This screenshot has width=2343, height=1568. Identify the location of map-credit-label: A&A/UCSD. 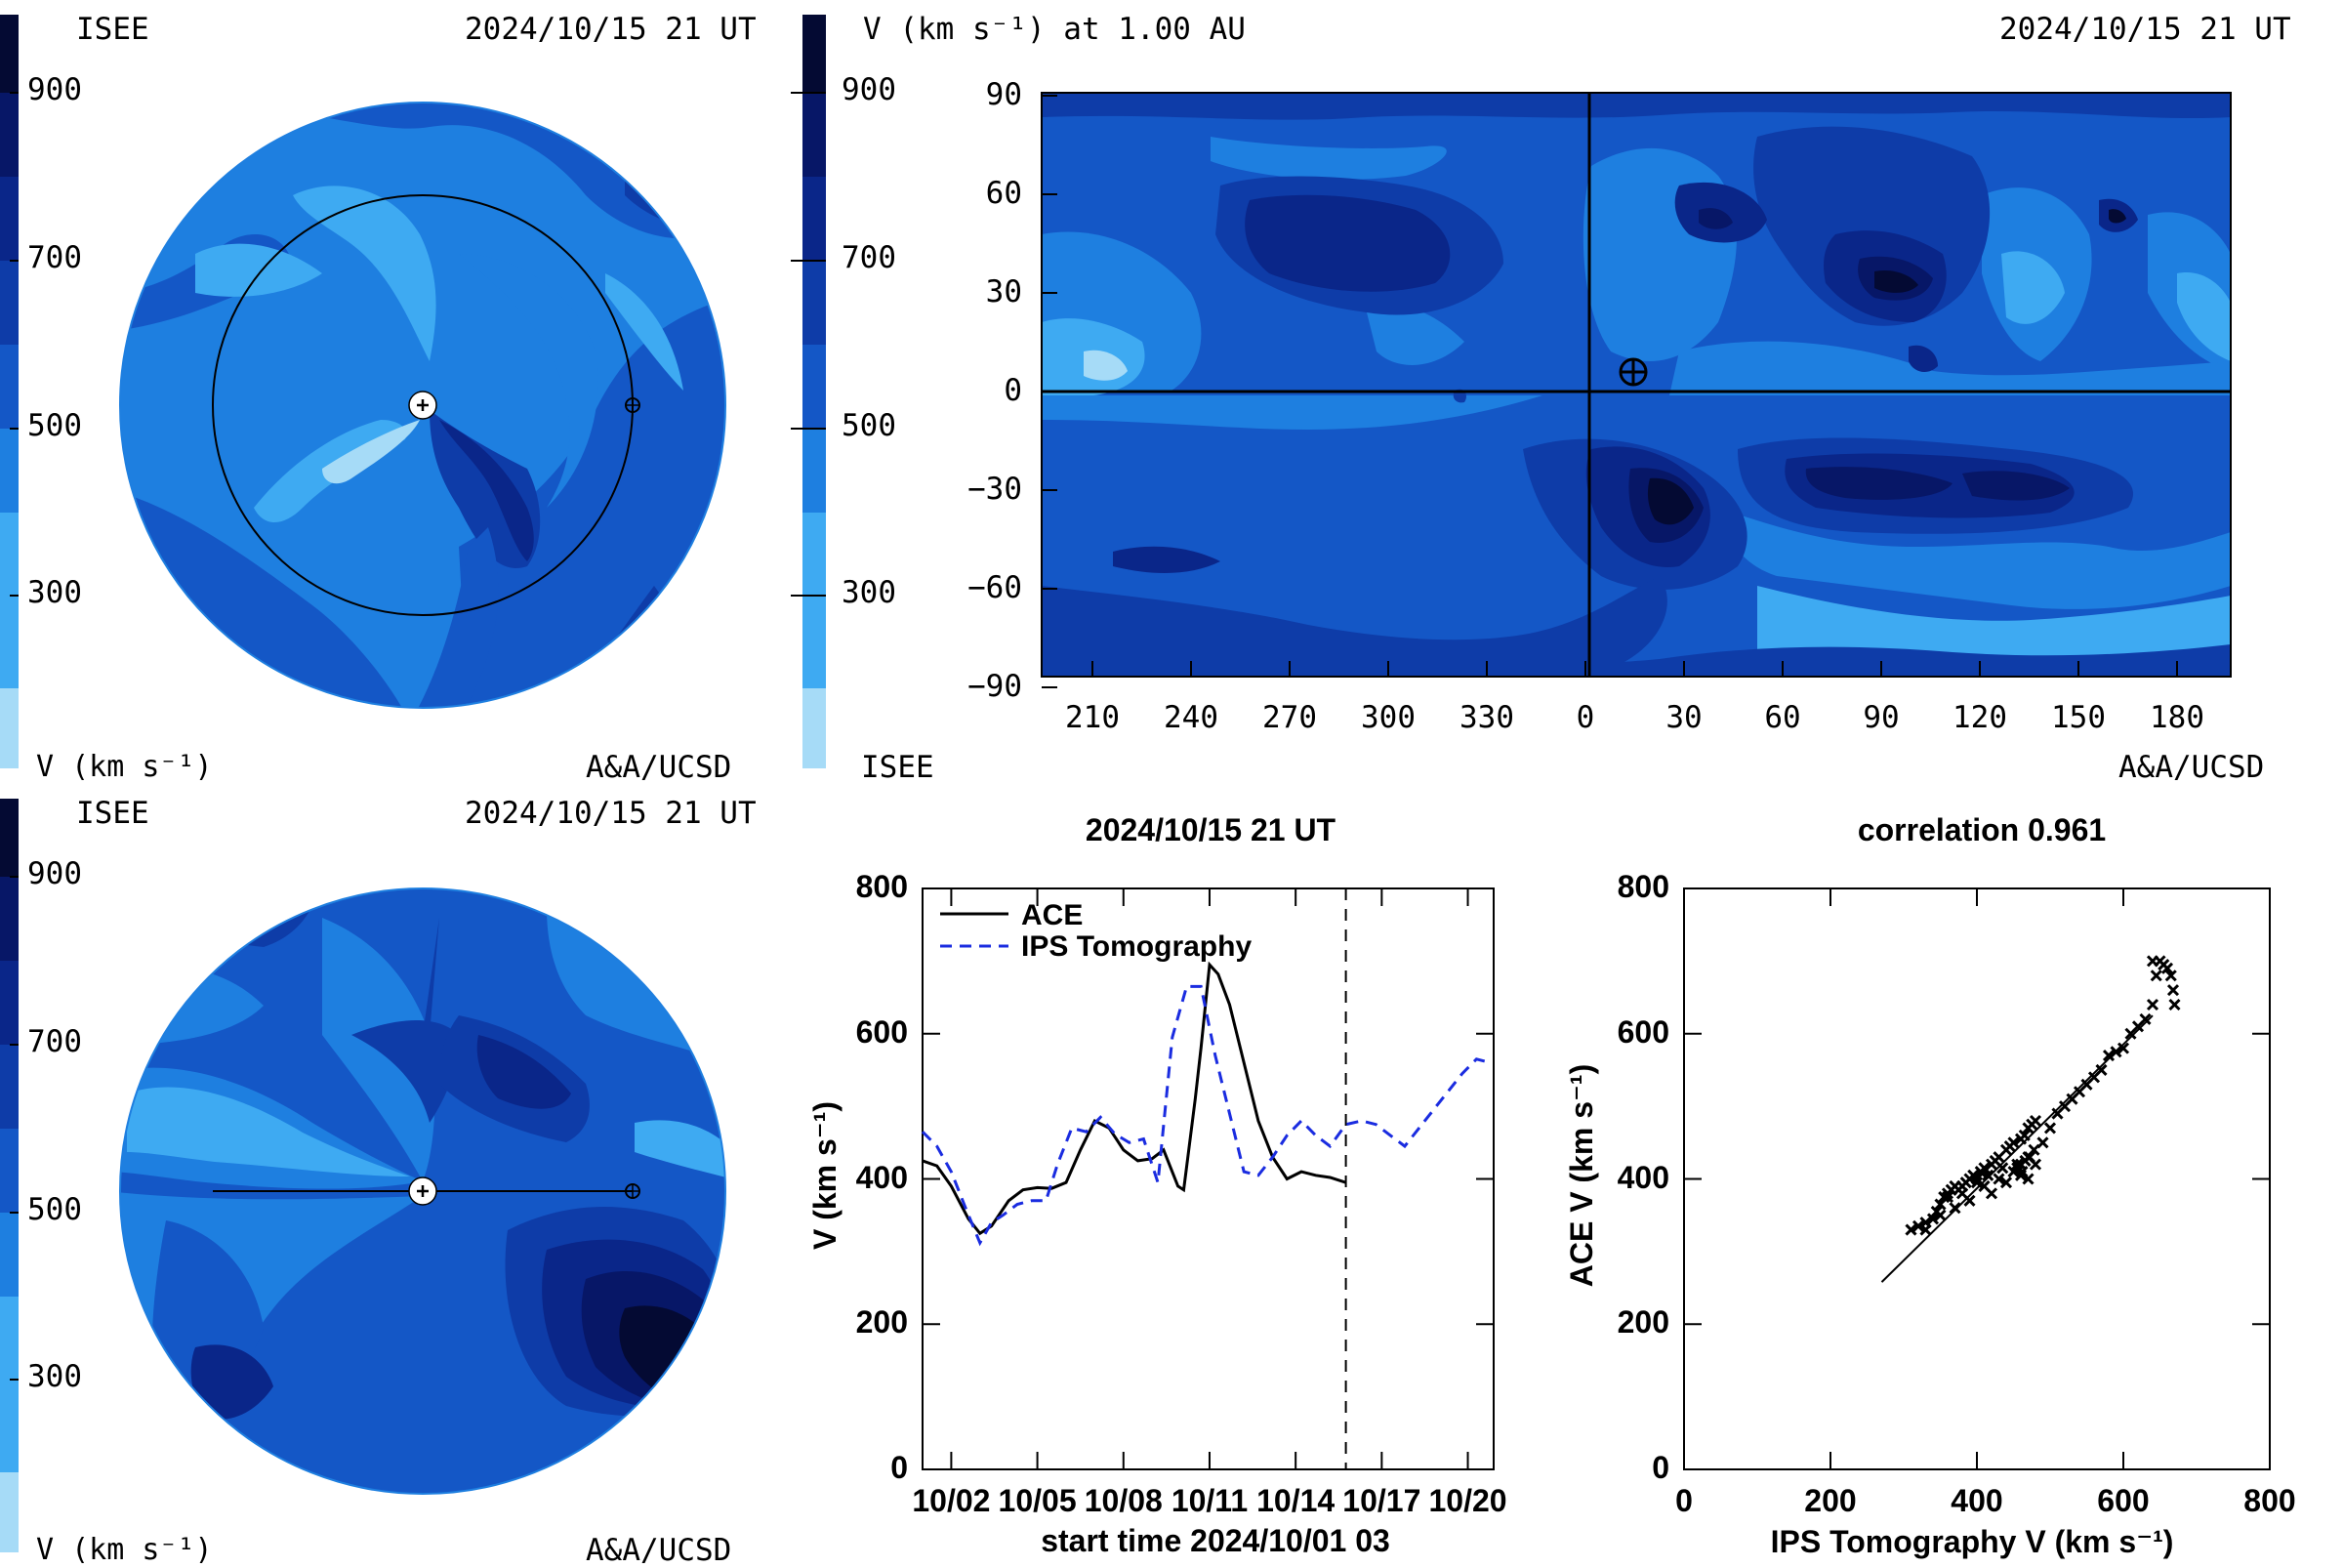
(2191, 768).